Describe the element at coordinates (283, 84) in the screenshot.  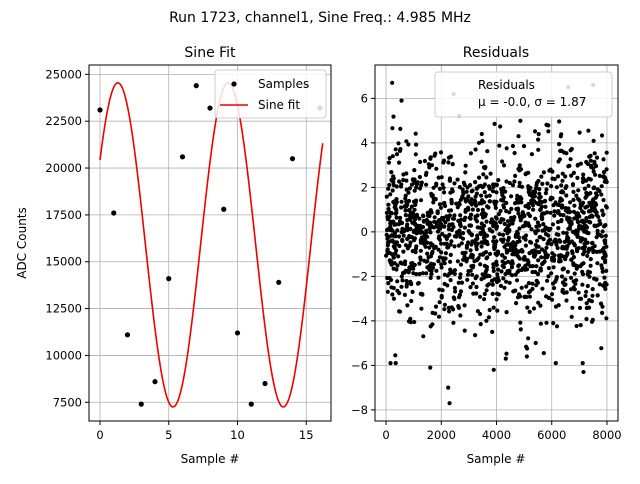
I see `legend-samples-label: Samples` at that location.